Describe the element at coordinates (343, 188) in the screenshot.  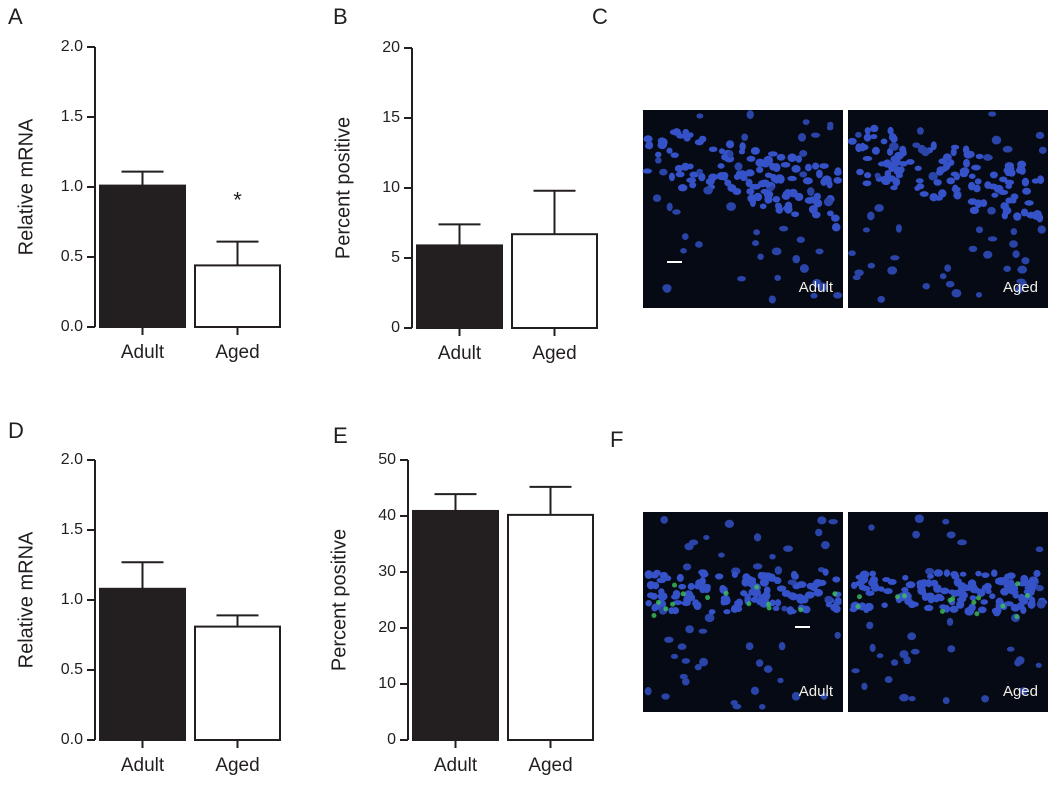
I see `y-axis-label: Percent positive` at that location.